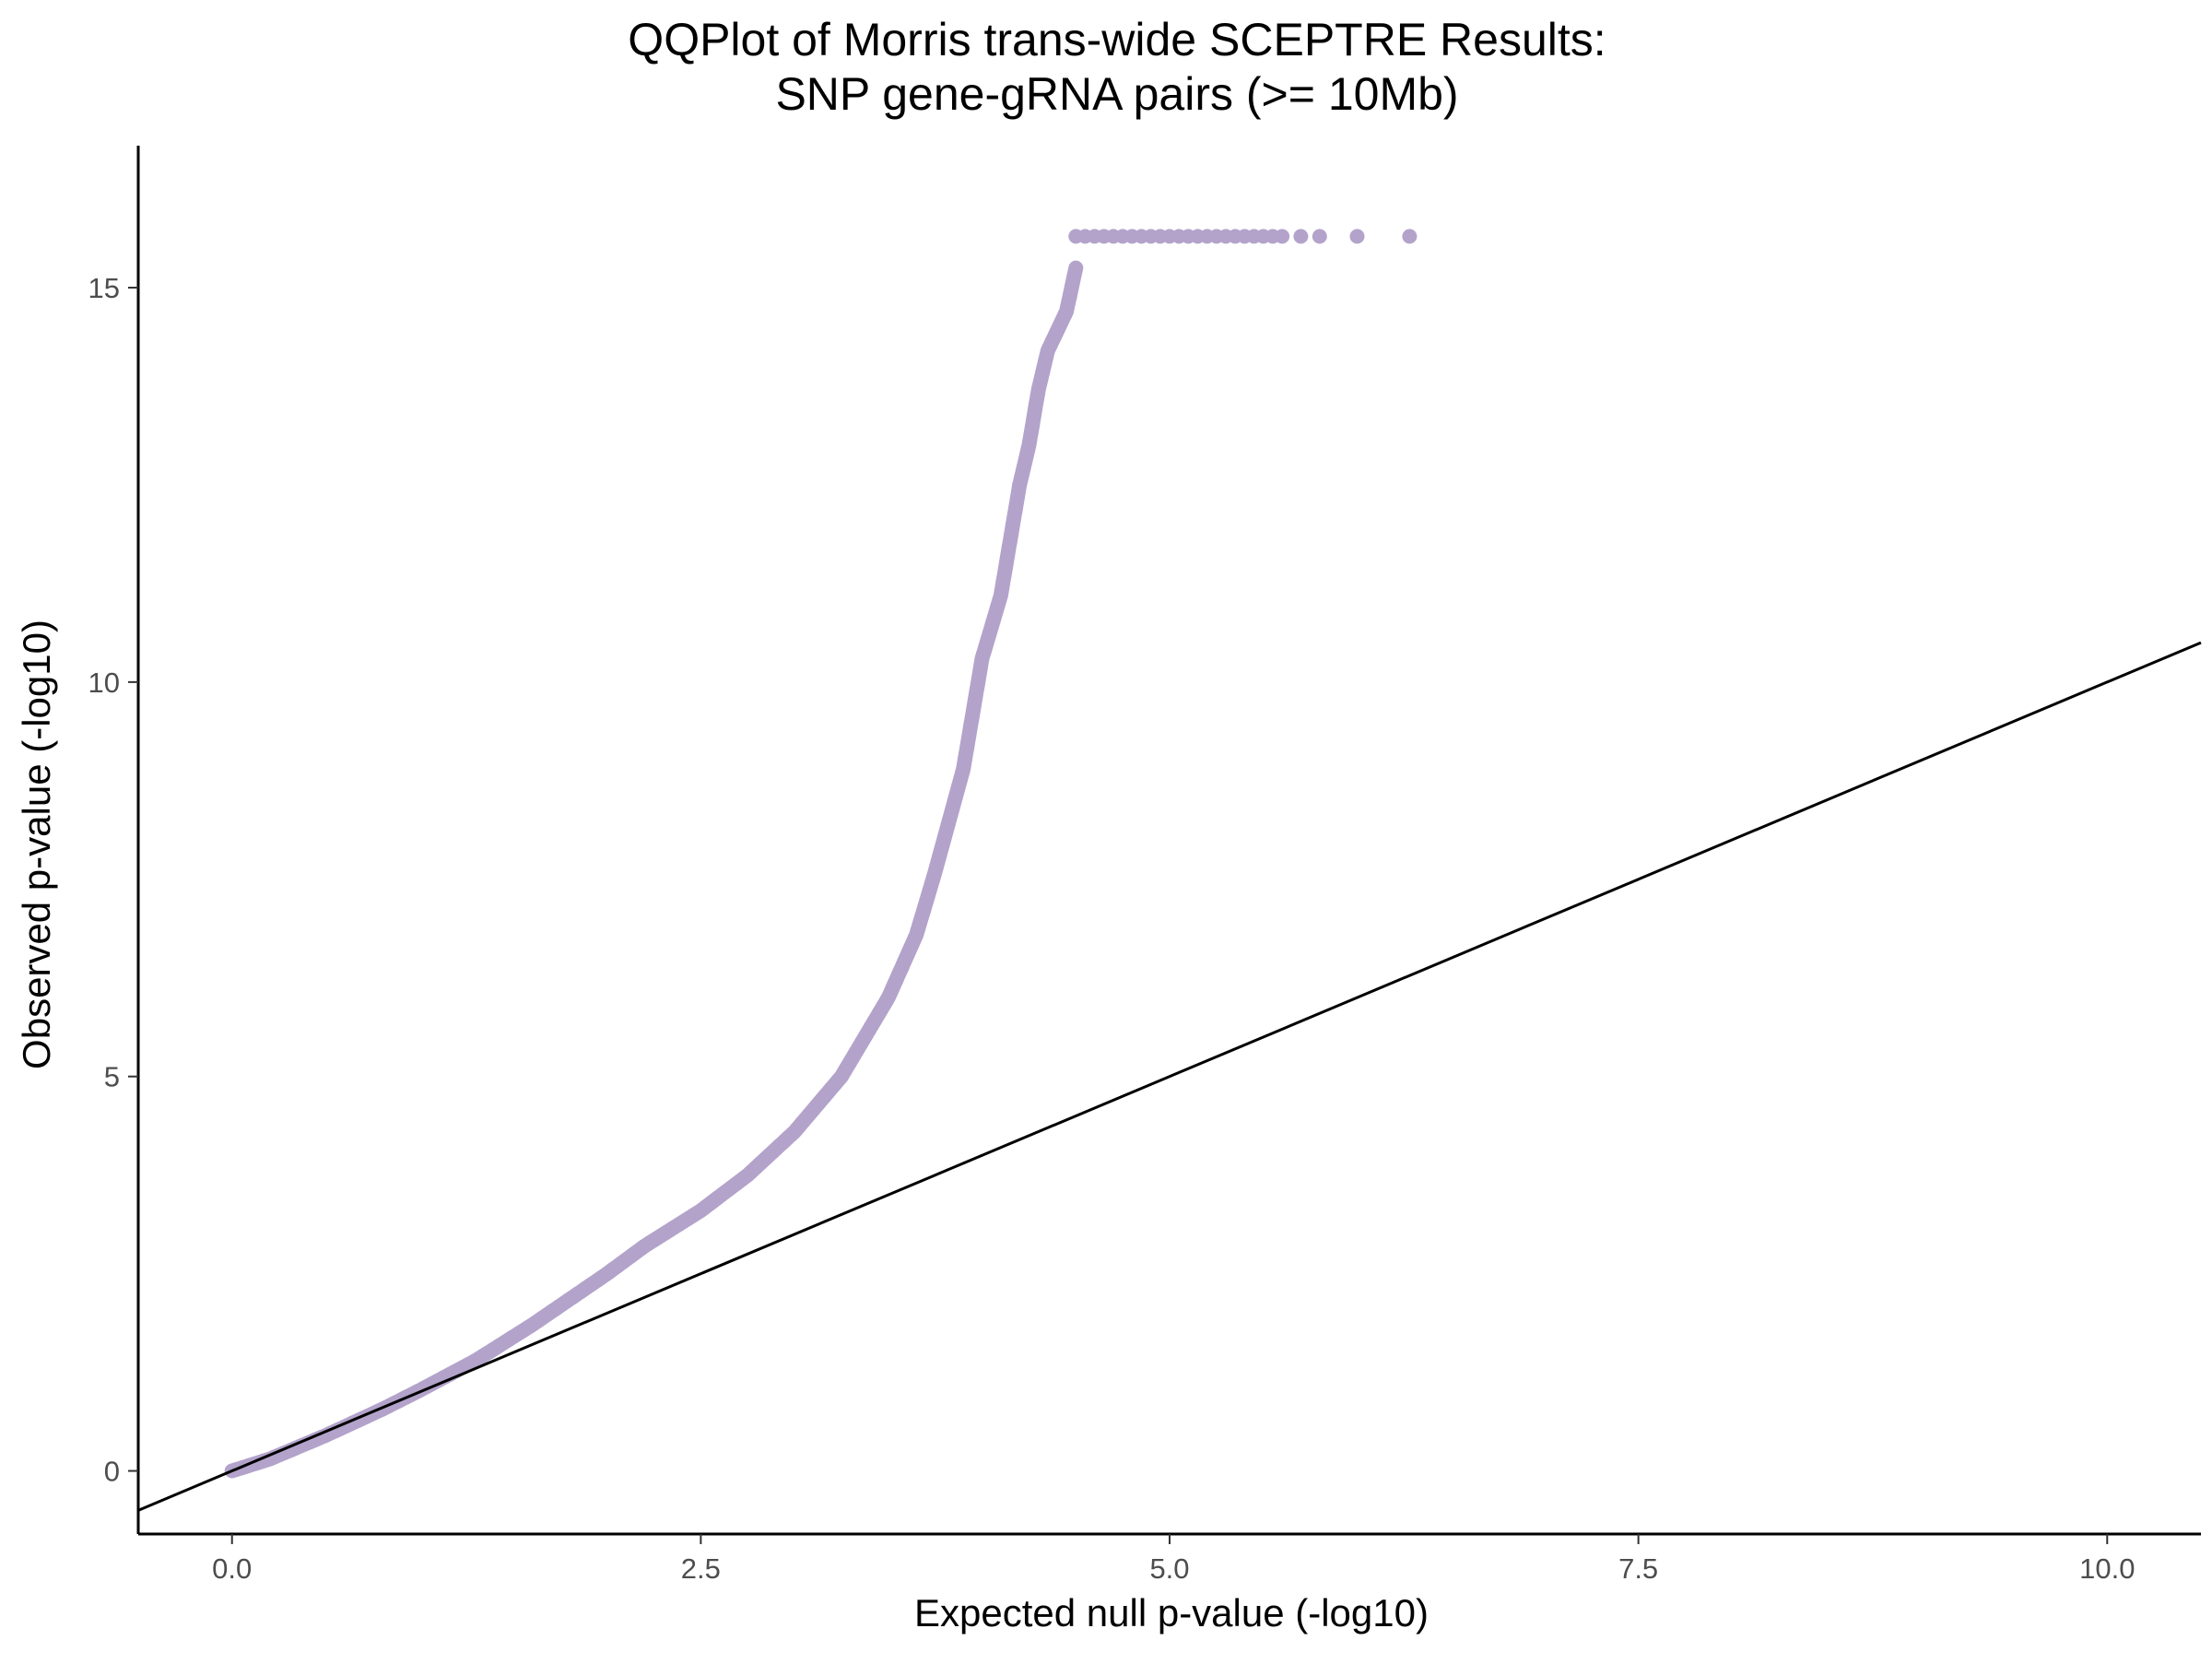 This screenshot has height=1664, width=2212. What do you see at coordinates (112, 1077) in the screenshot?
I see `y-tick-label: 5` at bounding box center [112, 1077].